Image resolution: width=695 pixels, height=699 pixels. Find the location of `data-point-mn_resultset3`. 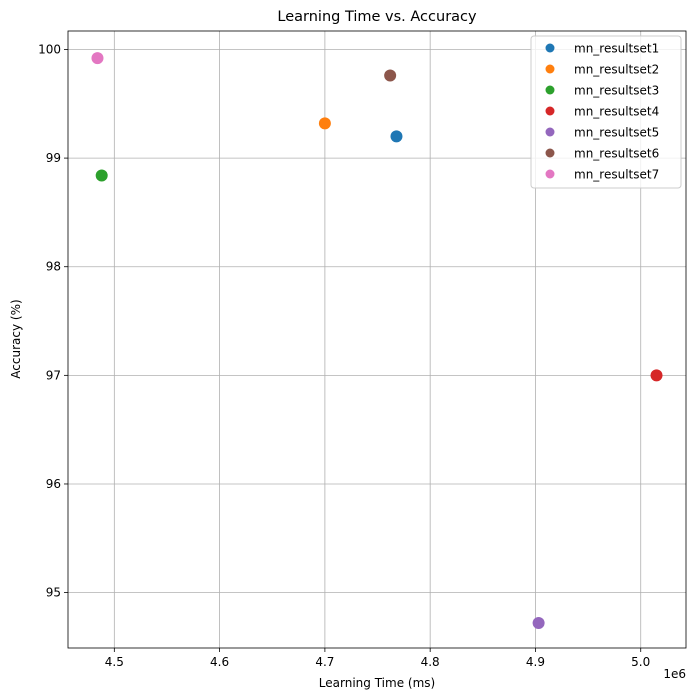

data-point-mn_resultset3 is located at coordinates (101, 175).